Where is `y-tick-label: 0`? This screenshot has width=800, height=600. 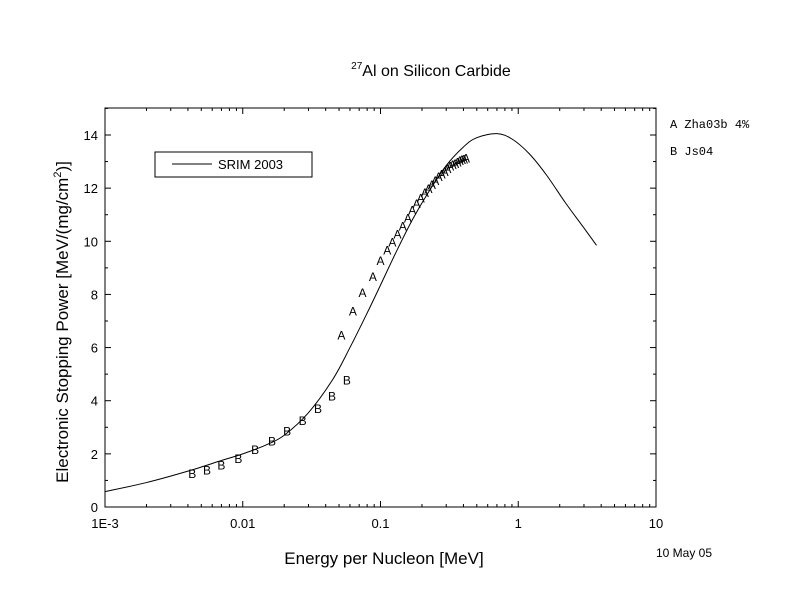 y-tick-label: 0 is located at coordinates (94, 507).